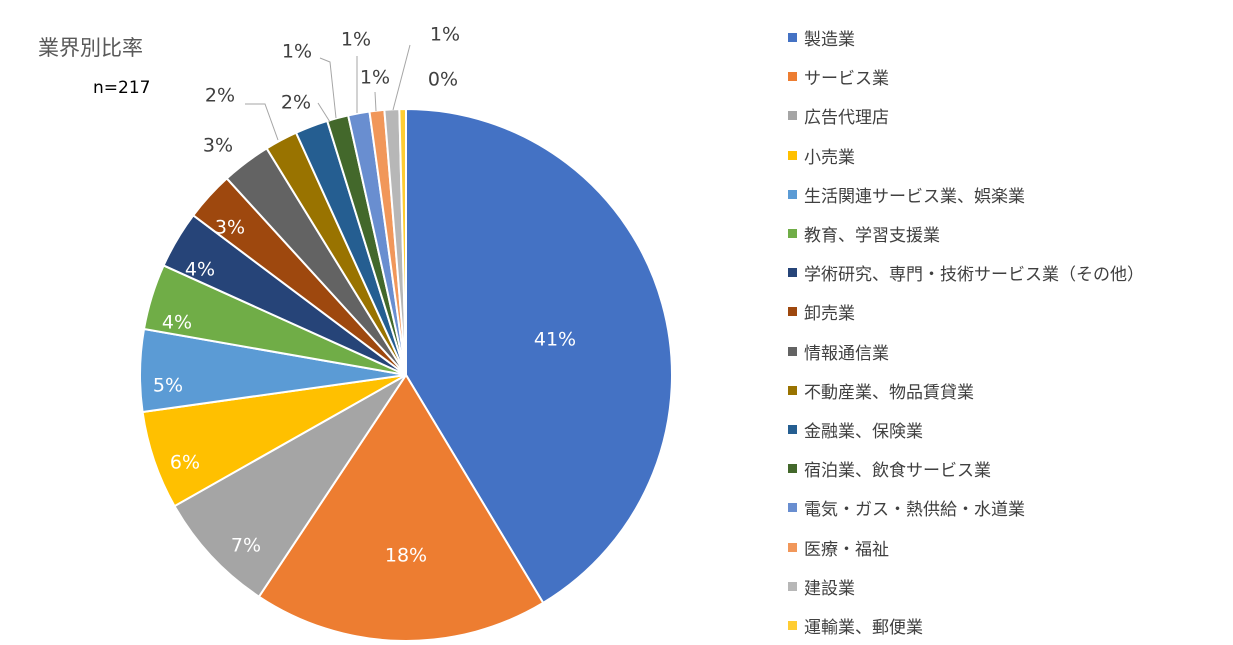 The width and height of the screenshot is (1233, 645). What do you see at coordinates (230, 228) in the screenshot?
I see `data-label-8: 3%` at bounding box center [230, 228].